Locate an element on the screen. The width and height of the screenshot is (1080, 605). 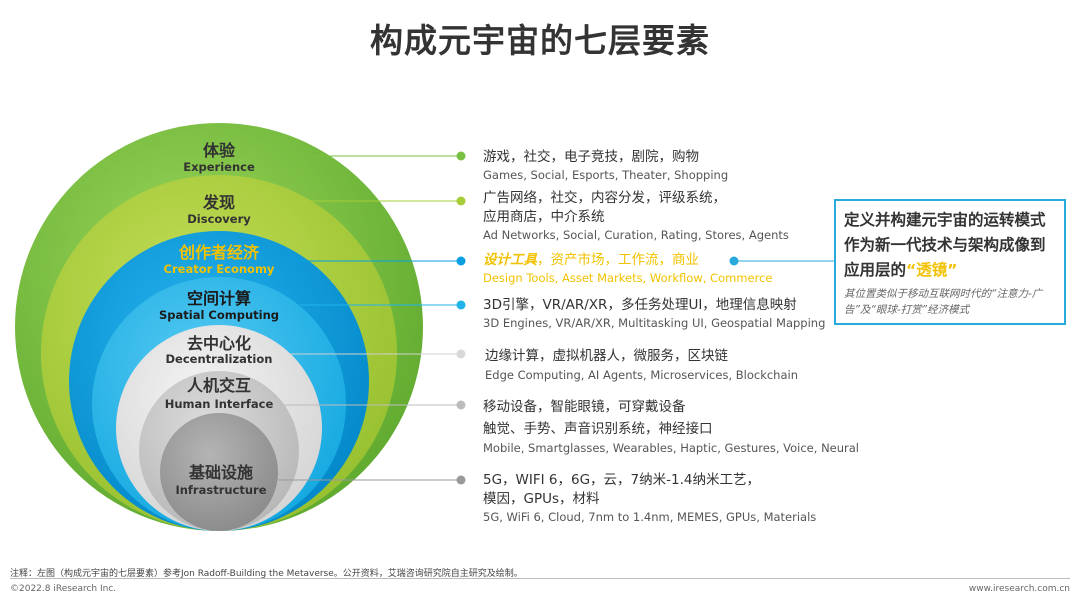
layer-sublabel-decentralization: Decentralization is located at coordinates (219, 359).